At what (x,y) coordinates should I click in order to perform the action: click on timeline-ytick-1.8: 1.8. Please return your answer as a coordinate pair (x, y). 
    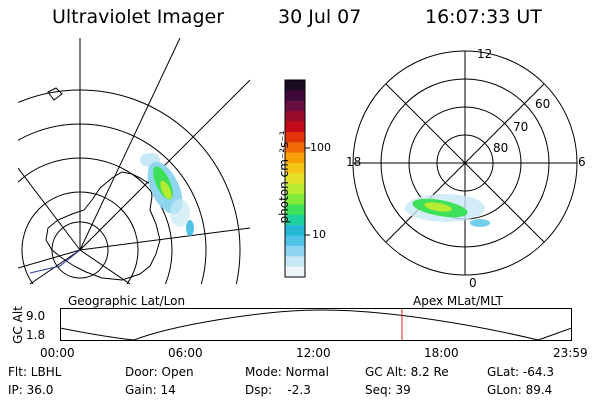
    Looking at the image, I should click on (36, 335).